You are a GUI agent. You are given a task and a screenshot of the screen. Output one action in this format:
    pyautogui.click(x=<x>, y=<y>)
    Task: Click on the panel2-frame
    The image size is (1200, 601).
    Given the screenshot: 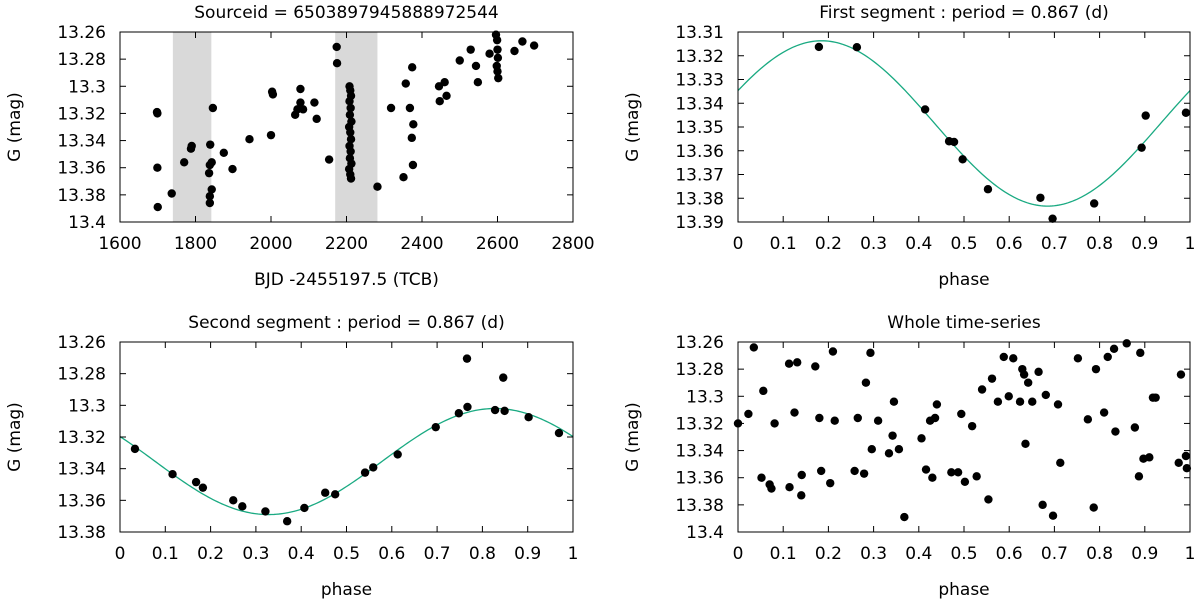 What is the action you would take?
    pyautogui.click(x=964, y=127)
    